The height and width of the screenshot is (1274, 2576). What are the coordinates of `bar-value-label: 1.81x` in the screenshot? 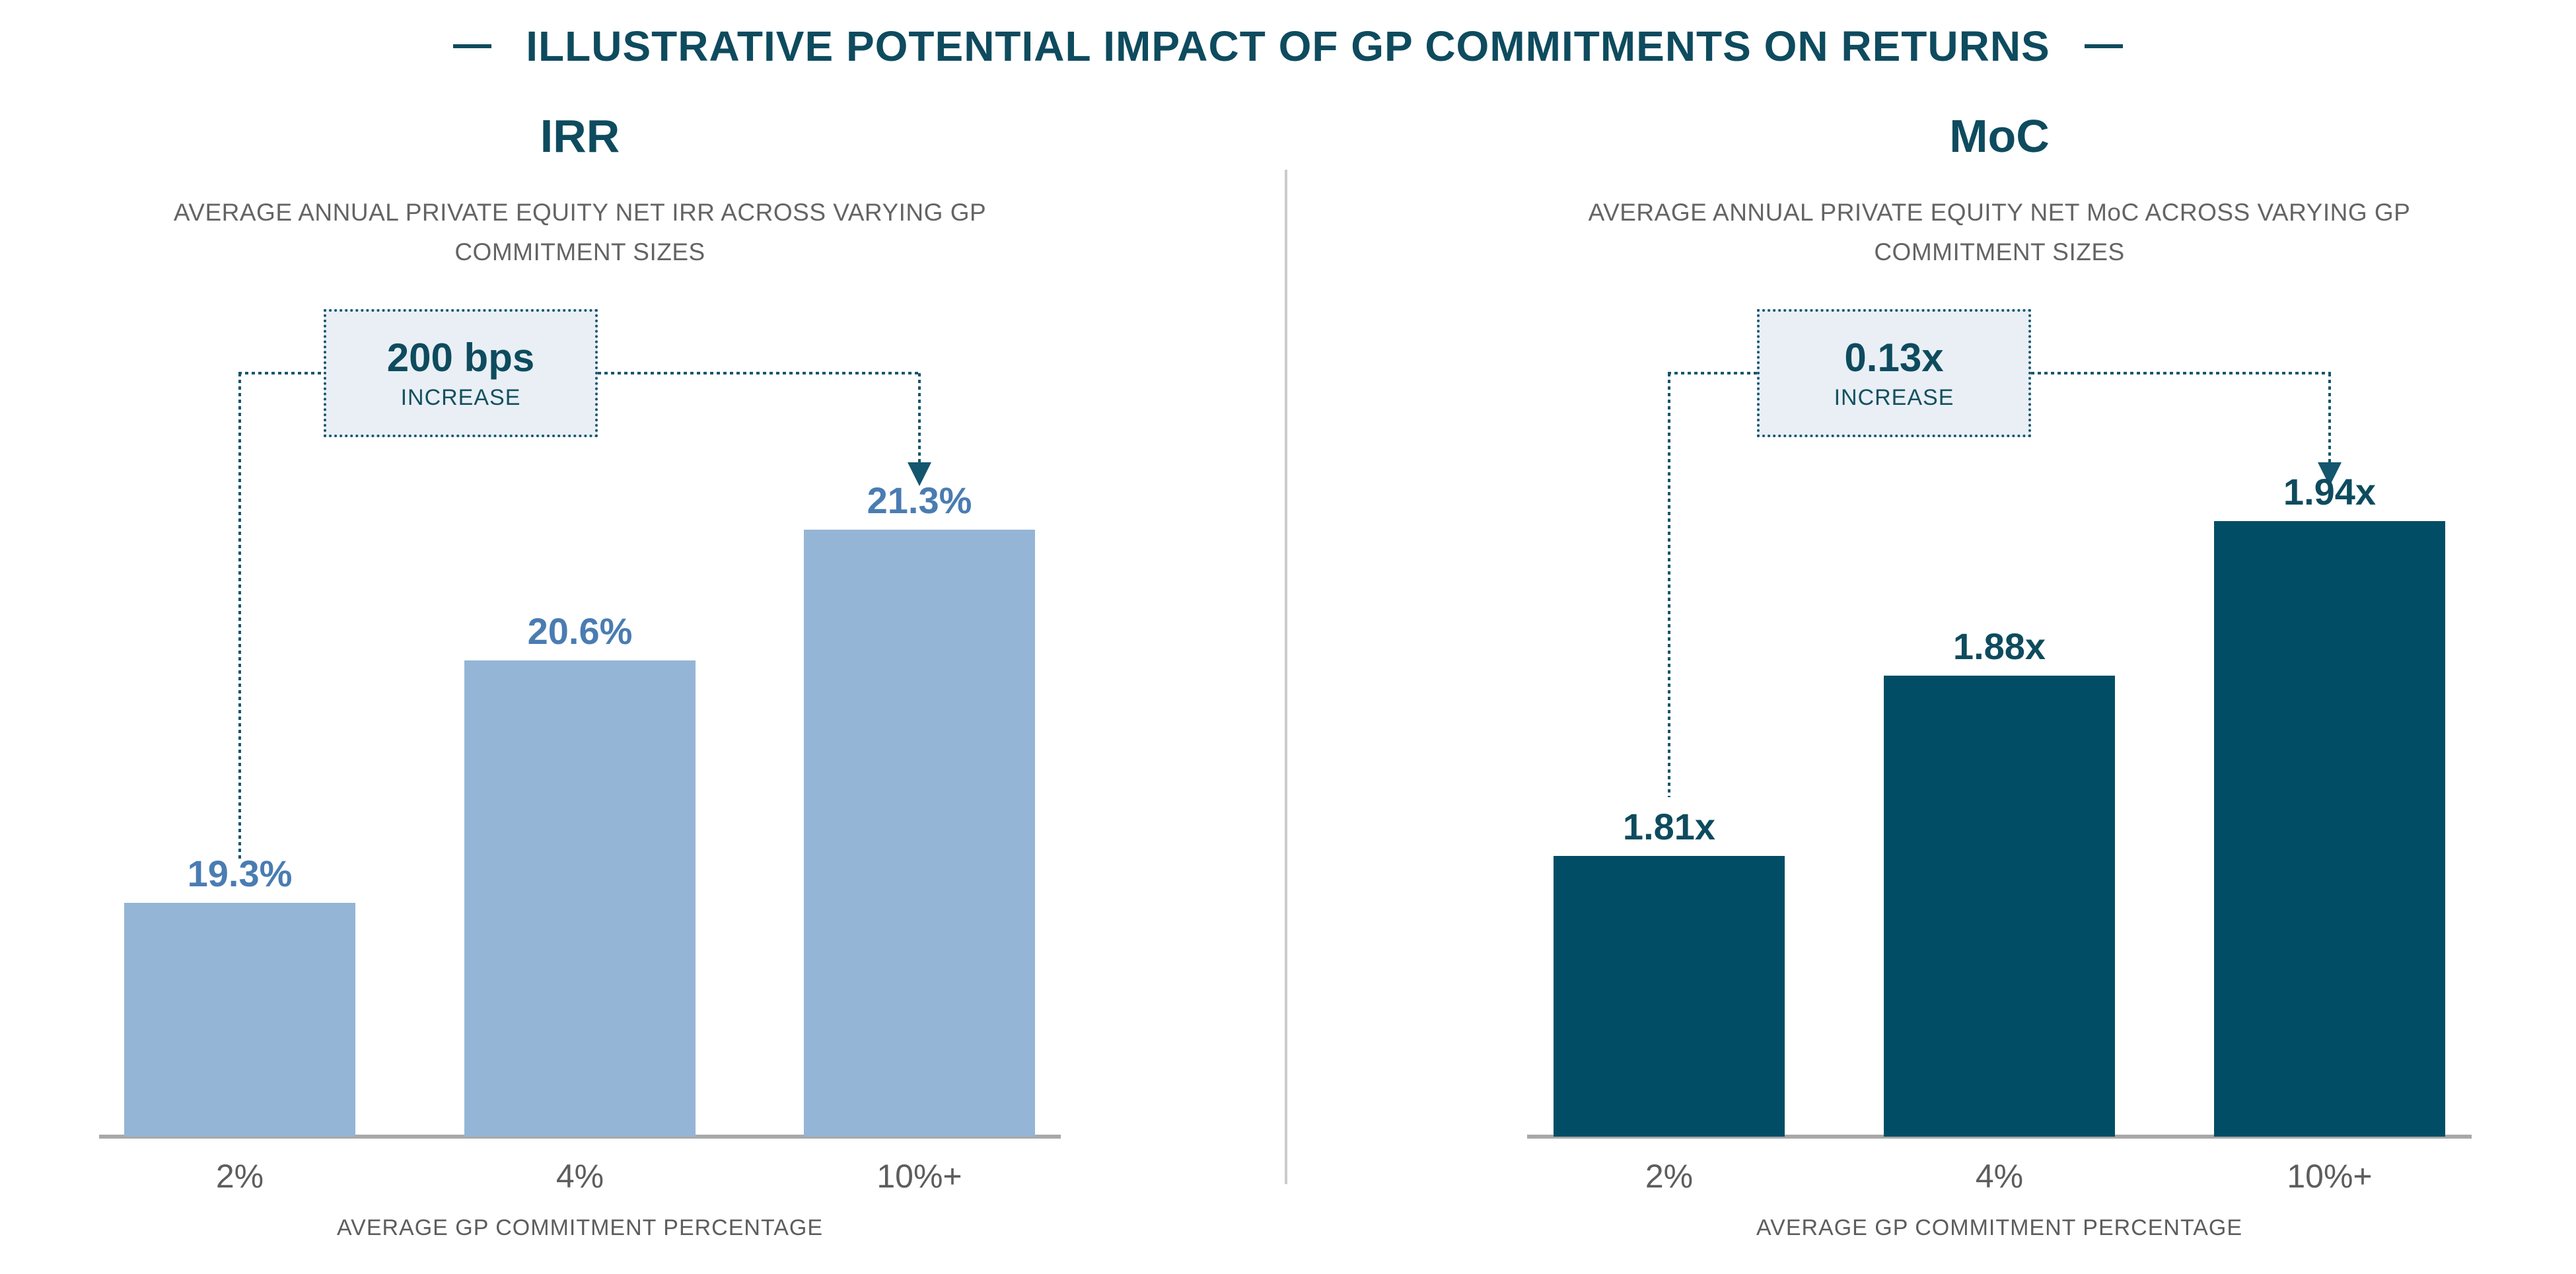 It's located at (1669, 827).